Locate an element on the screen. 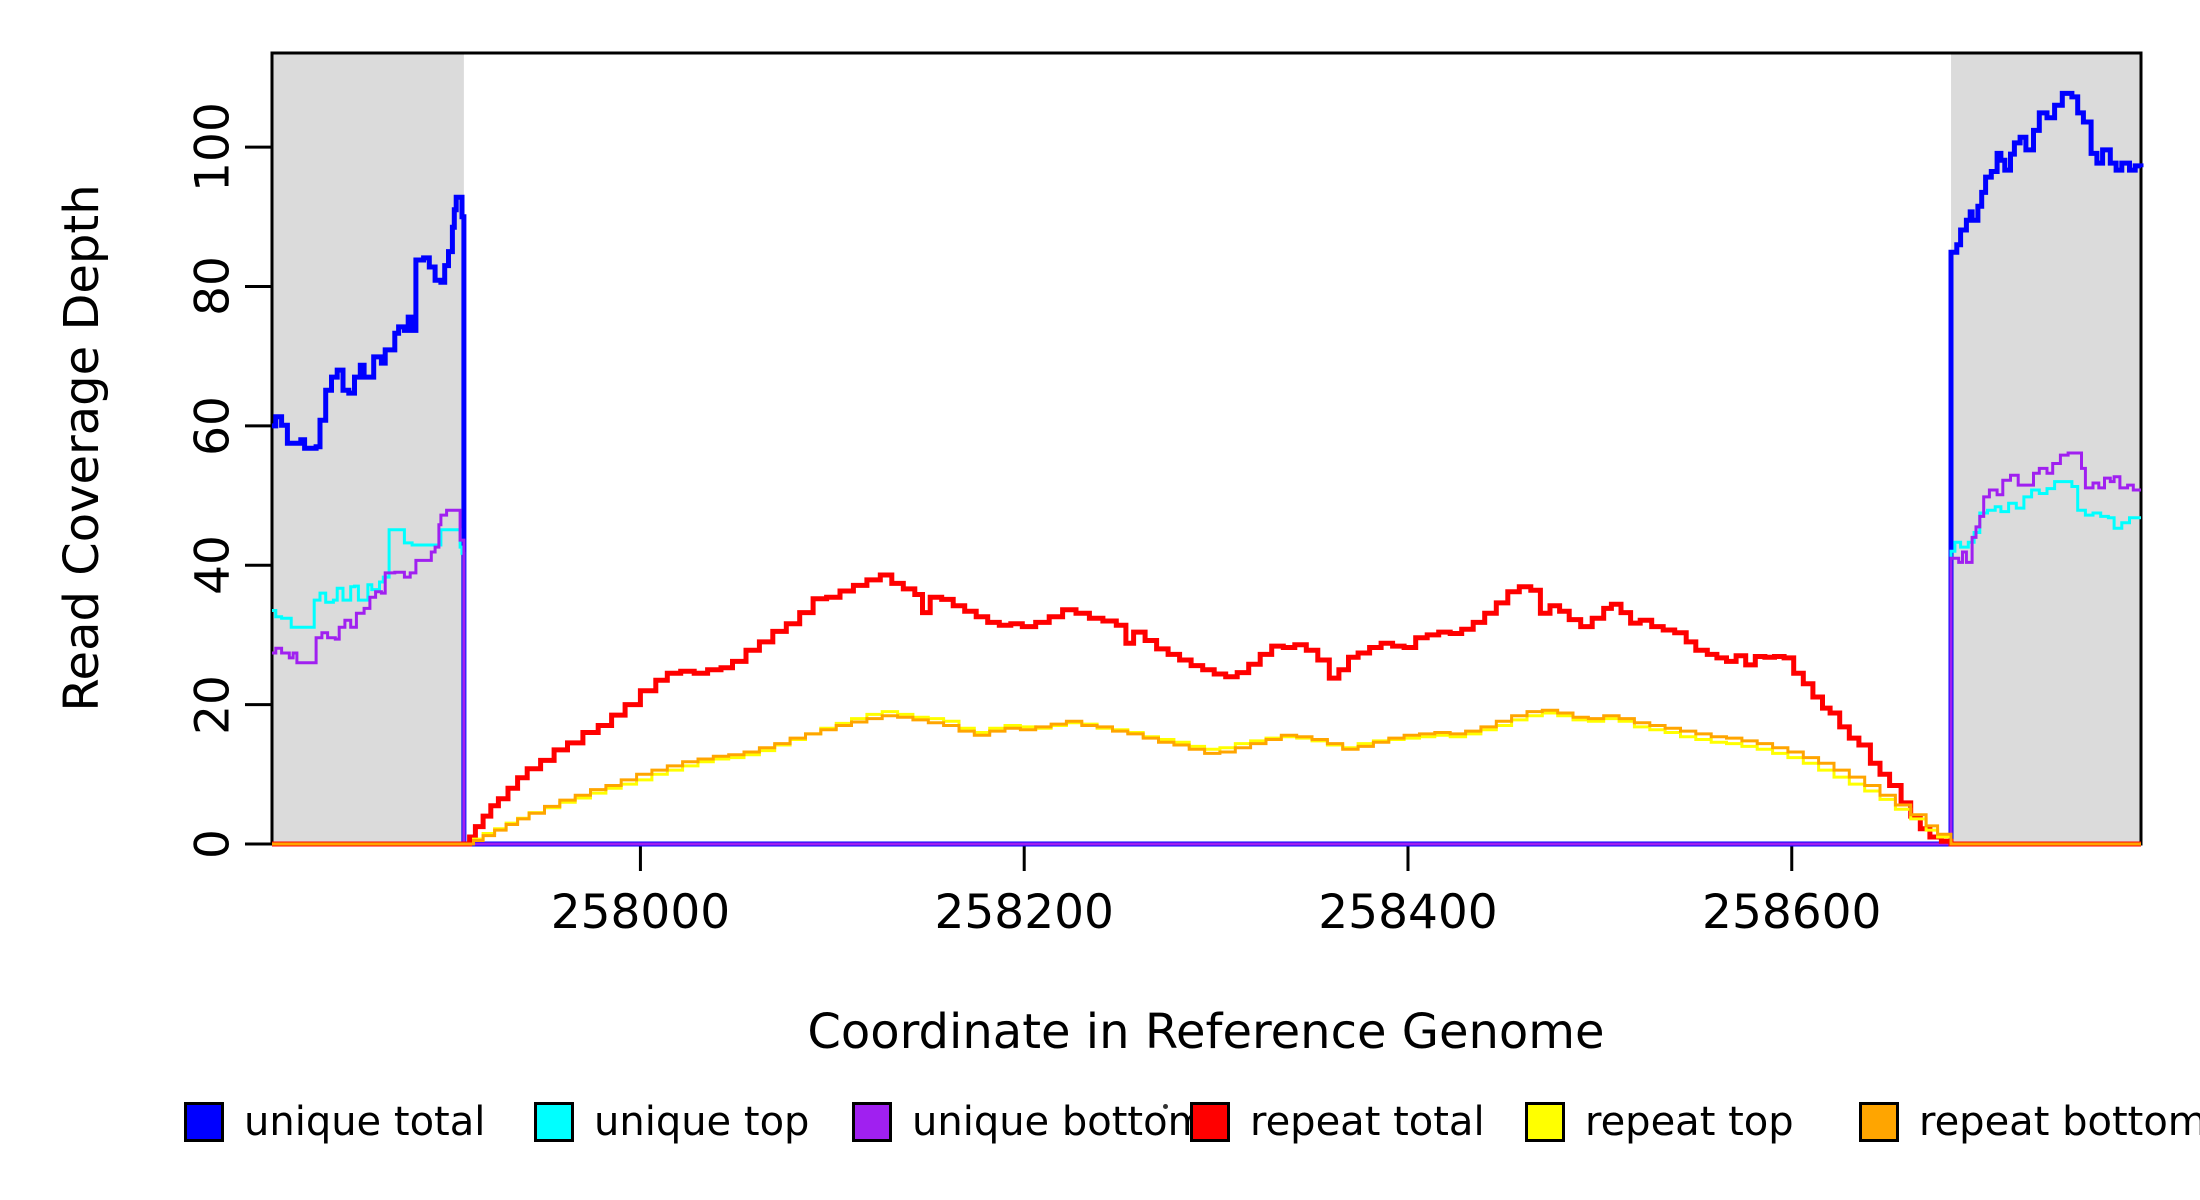 The image size is (2200, 1200). x-axis-title: Coordinate in Reference Genome is located at coordinates (1206, 1032).